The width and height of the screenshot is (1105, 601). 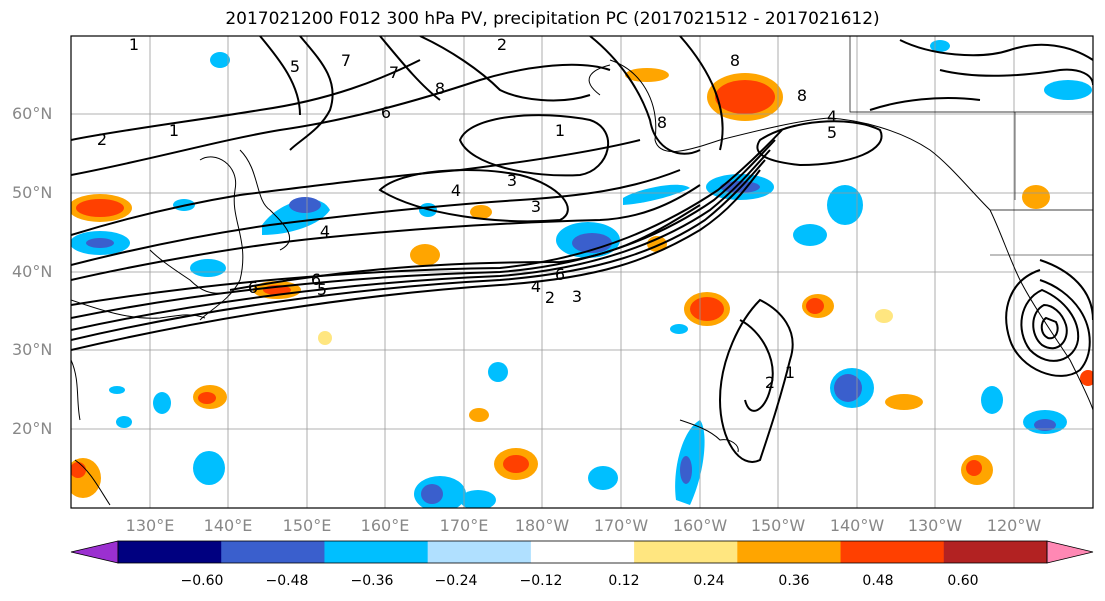 I want to click on colorbar-tick-label: −0.24, so click(x=456, y=581).